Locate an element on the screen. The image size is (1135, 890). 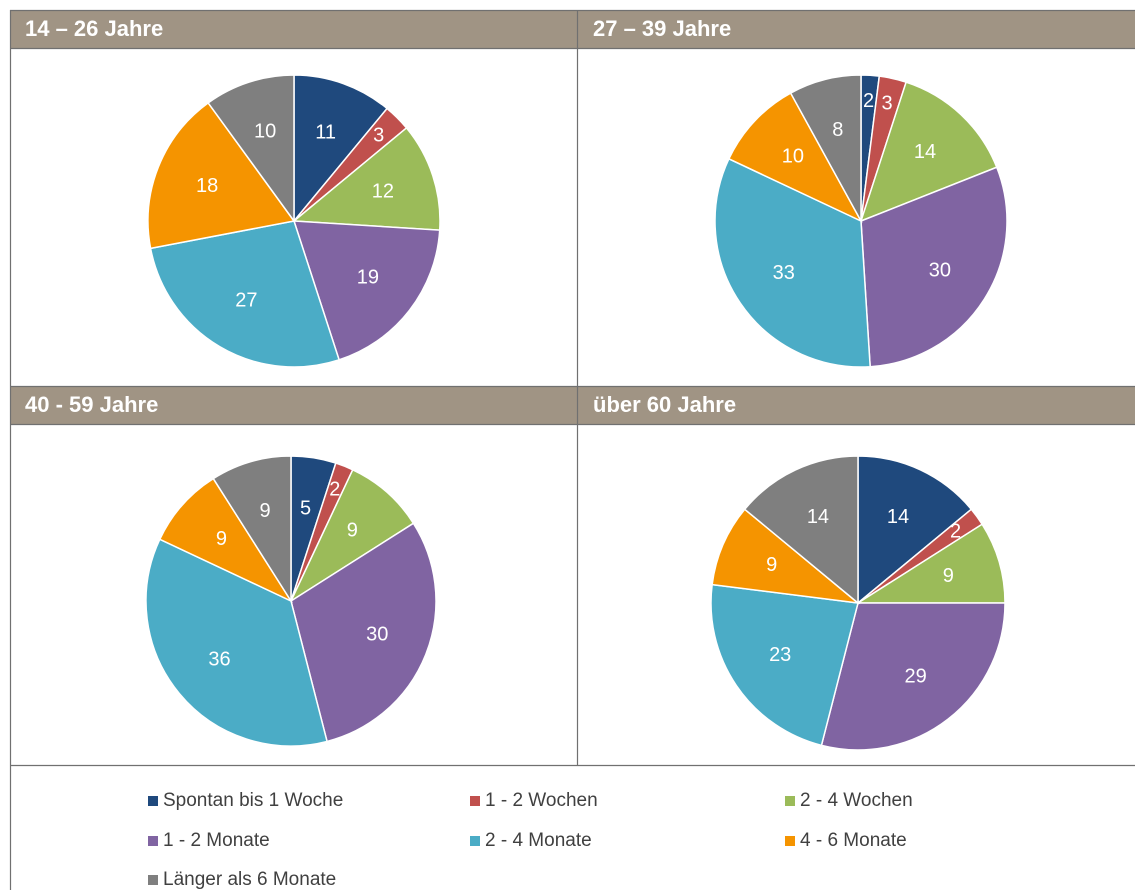
data-label: 18 is located at coordinates (207, 186).